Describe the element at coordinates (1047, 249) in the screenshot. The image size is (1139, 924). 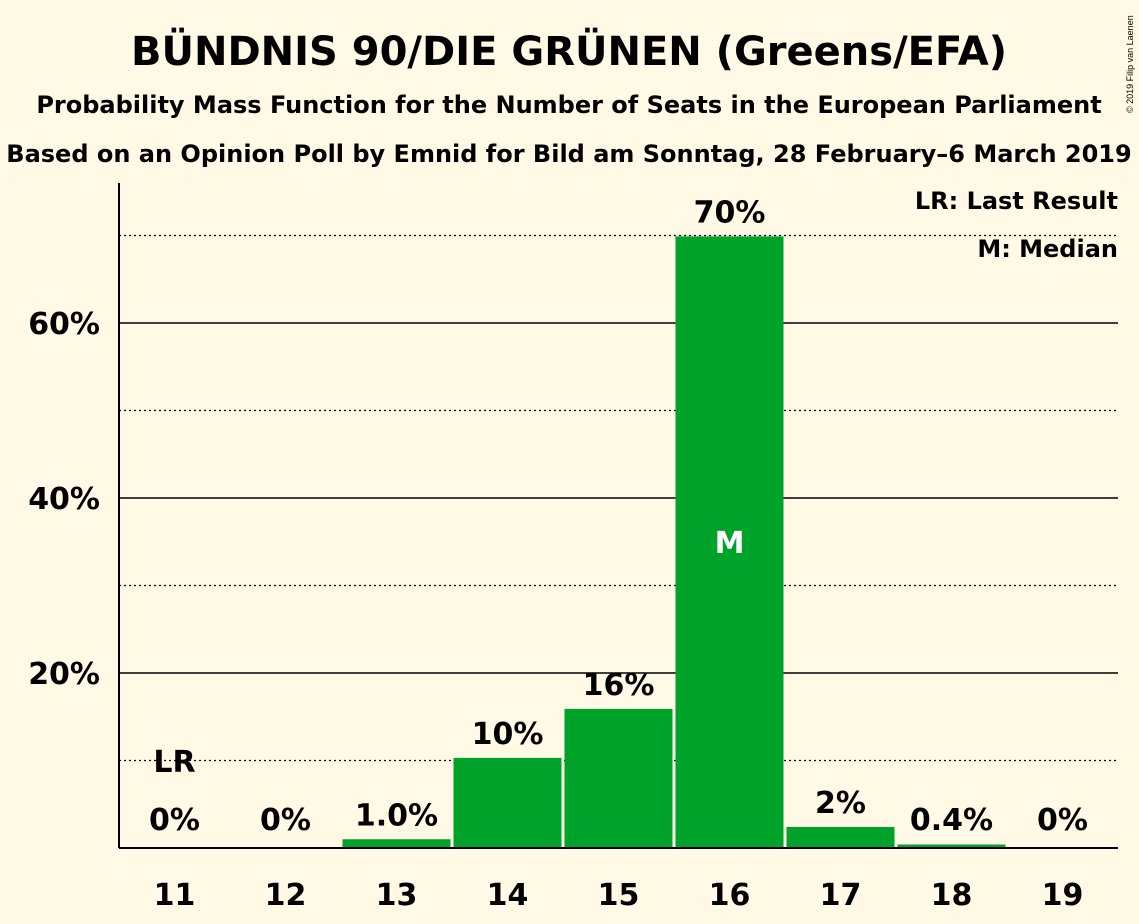
I see `legend-median: M: Median` at that location.